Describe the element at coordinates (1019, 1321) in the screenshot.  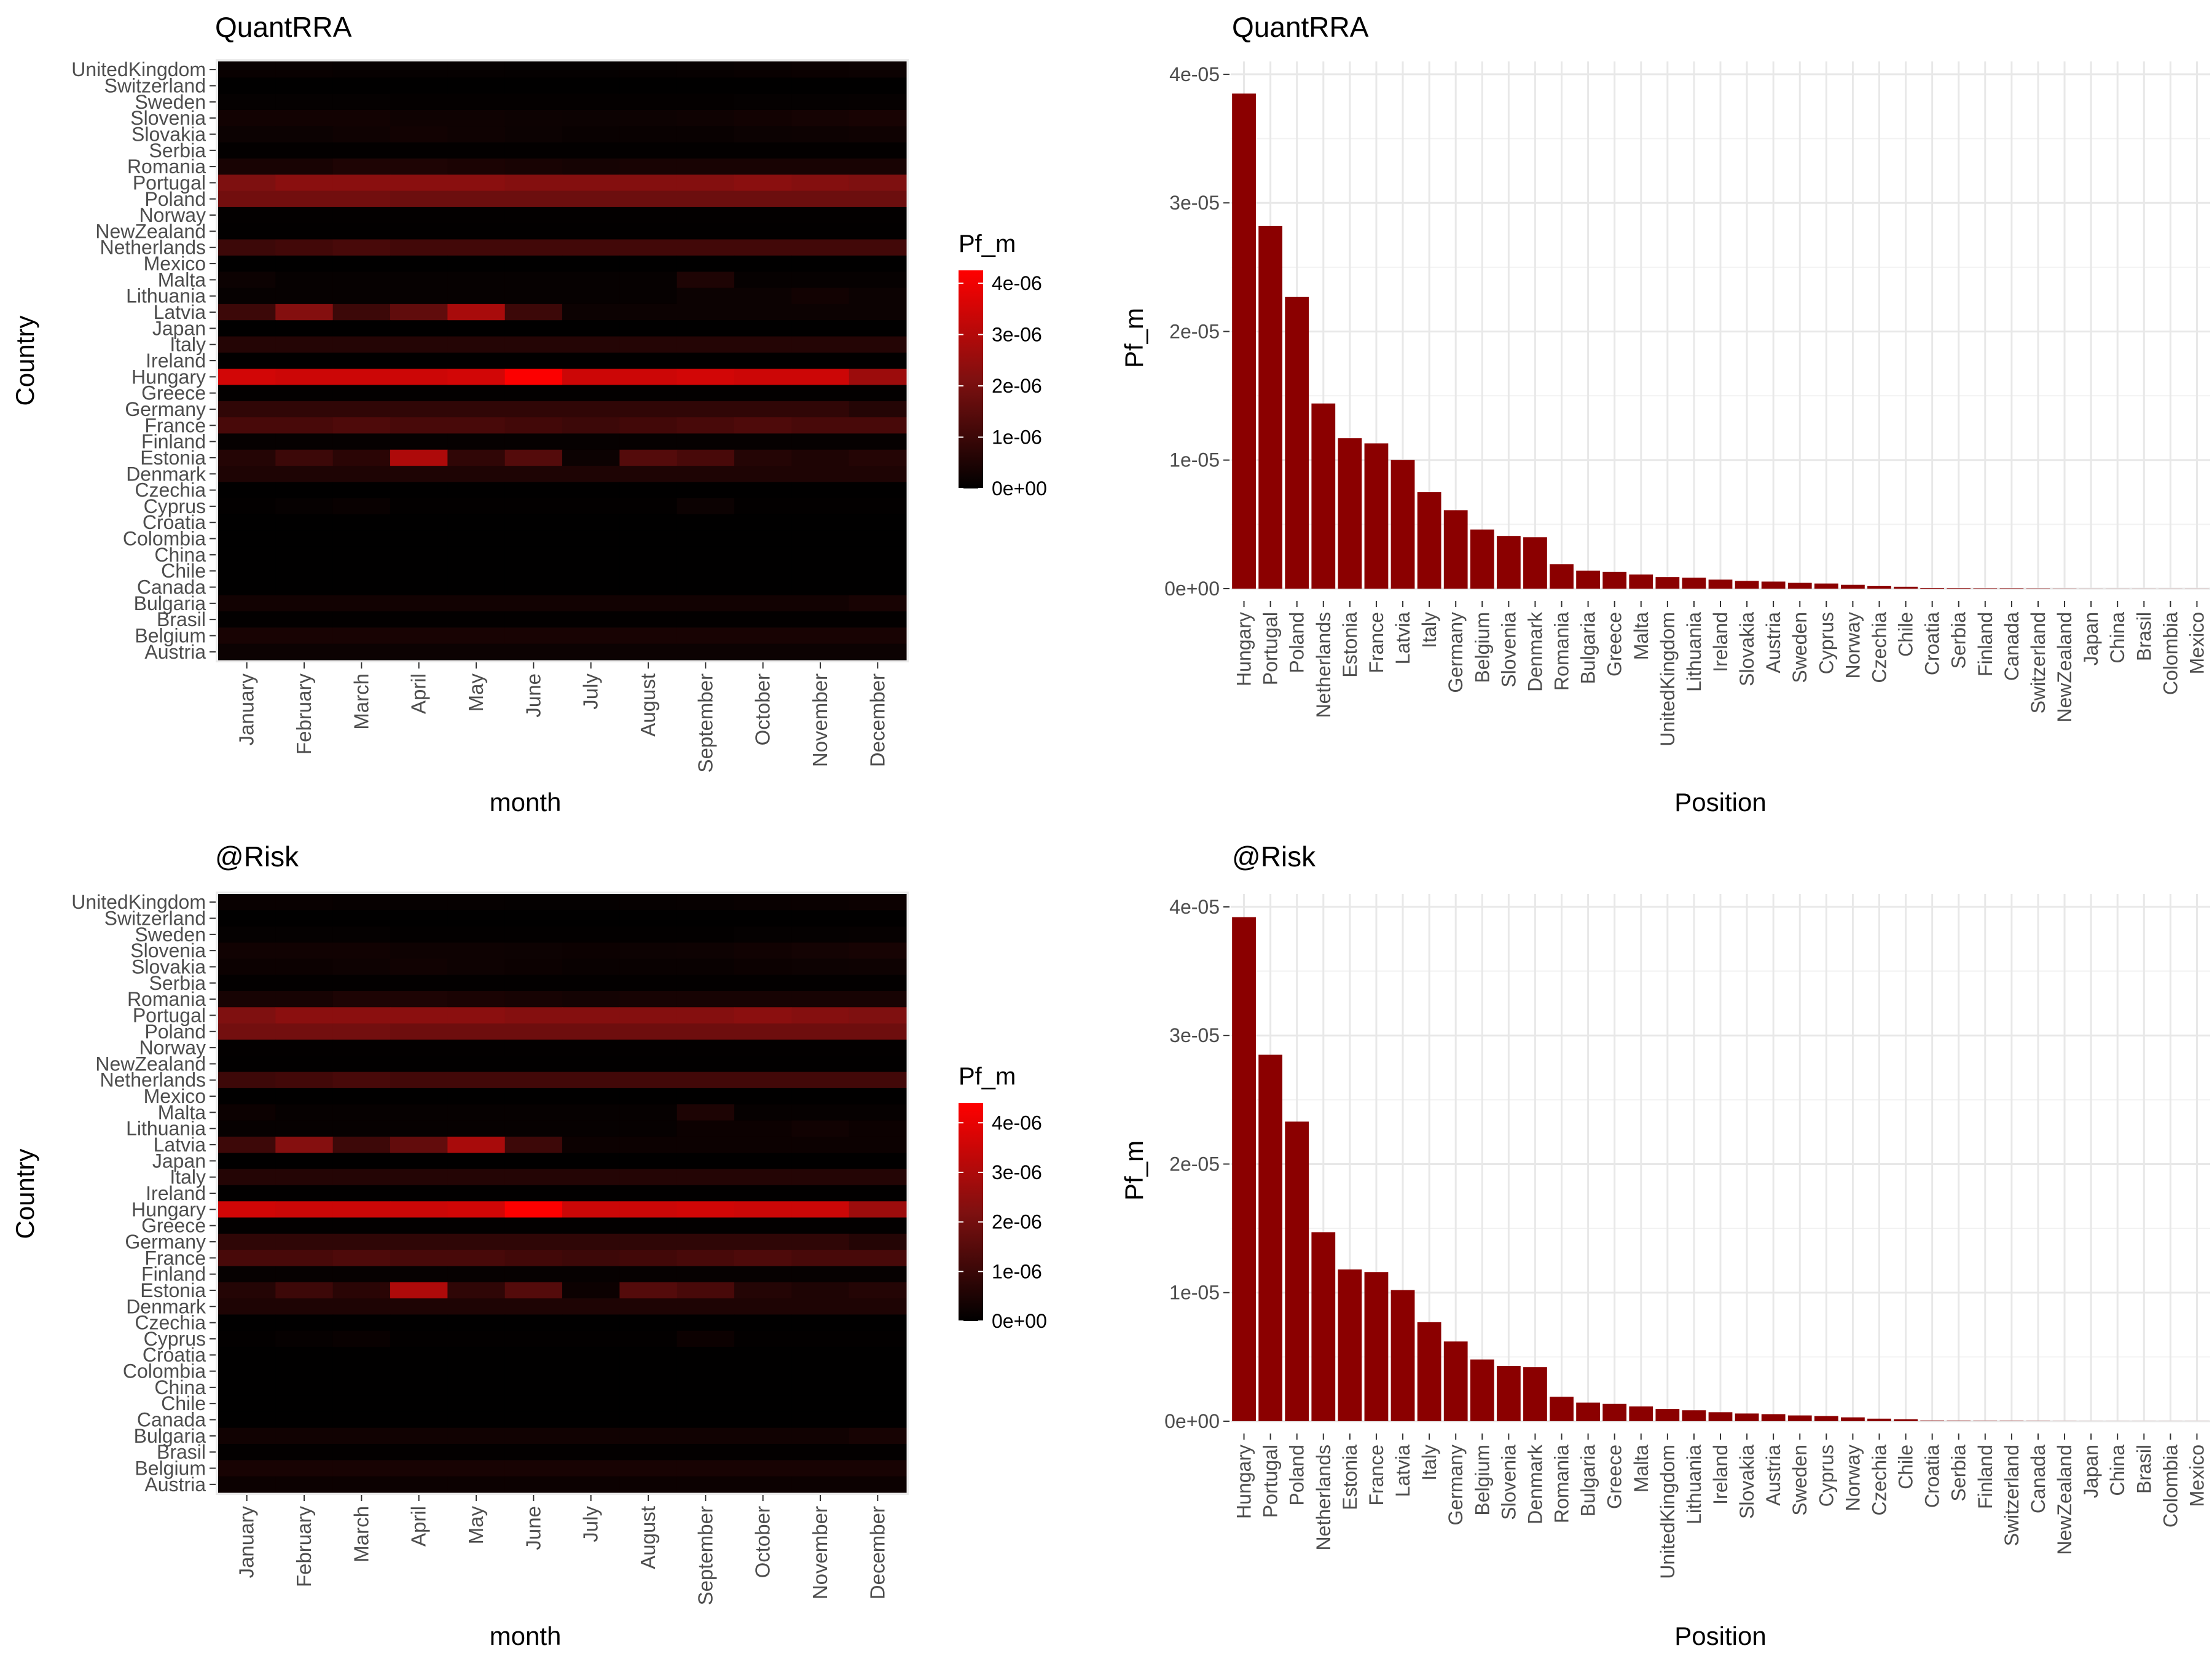
I see `legend-tick-label: 0e+00` at that location.